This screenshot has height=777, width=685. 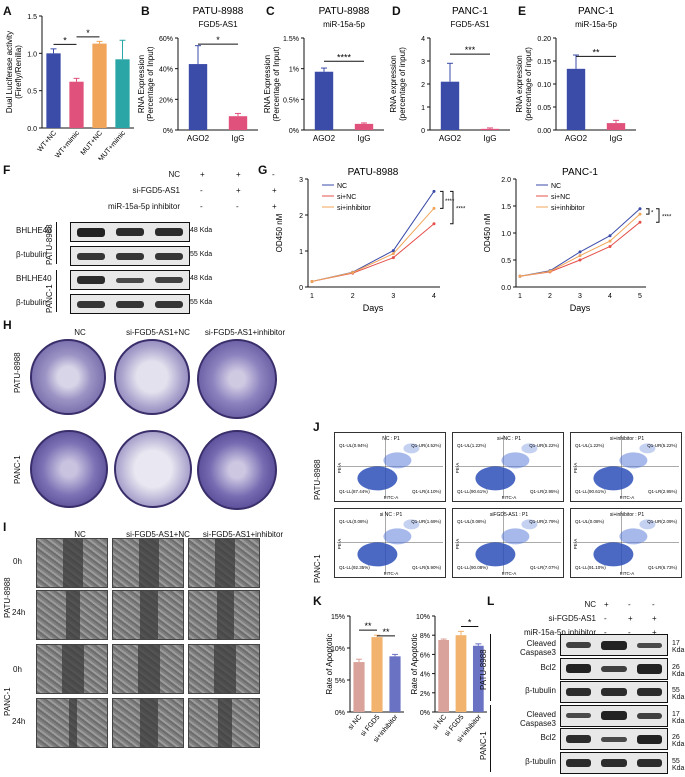 What do you see at coordinates (528, 84) in the screenshot?
I see `y-axis-label: (percentage of input)` at bounding box center [528, 84].